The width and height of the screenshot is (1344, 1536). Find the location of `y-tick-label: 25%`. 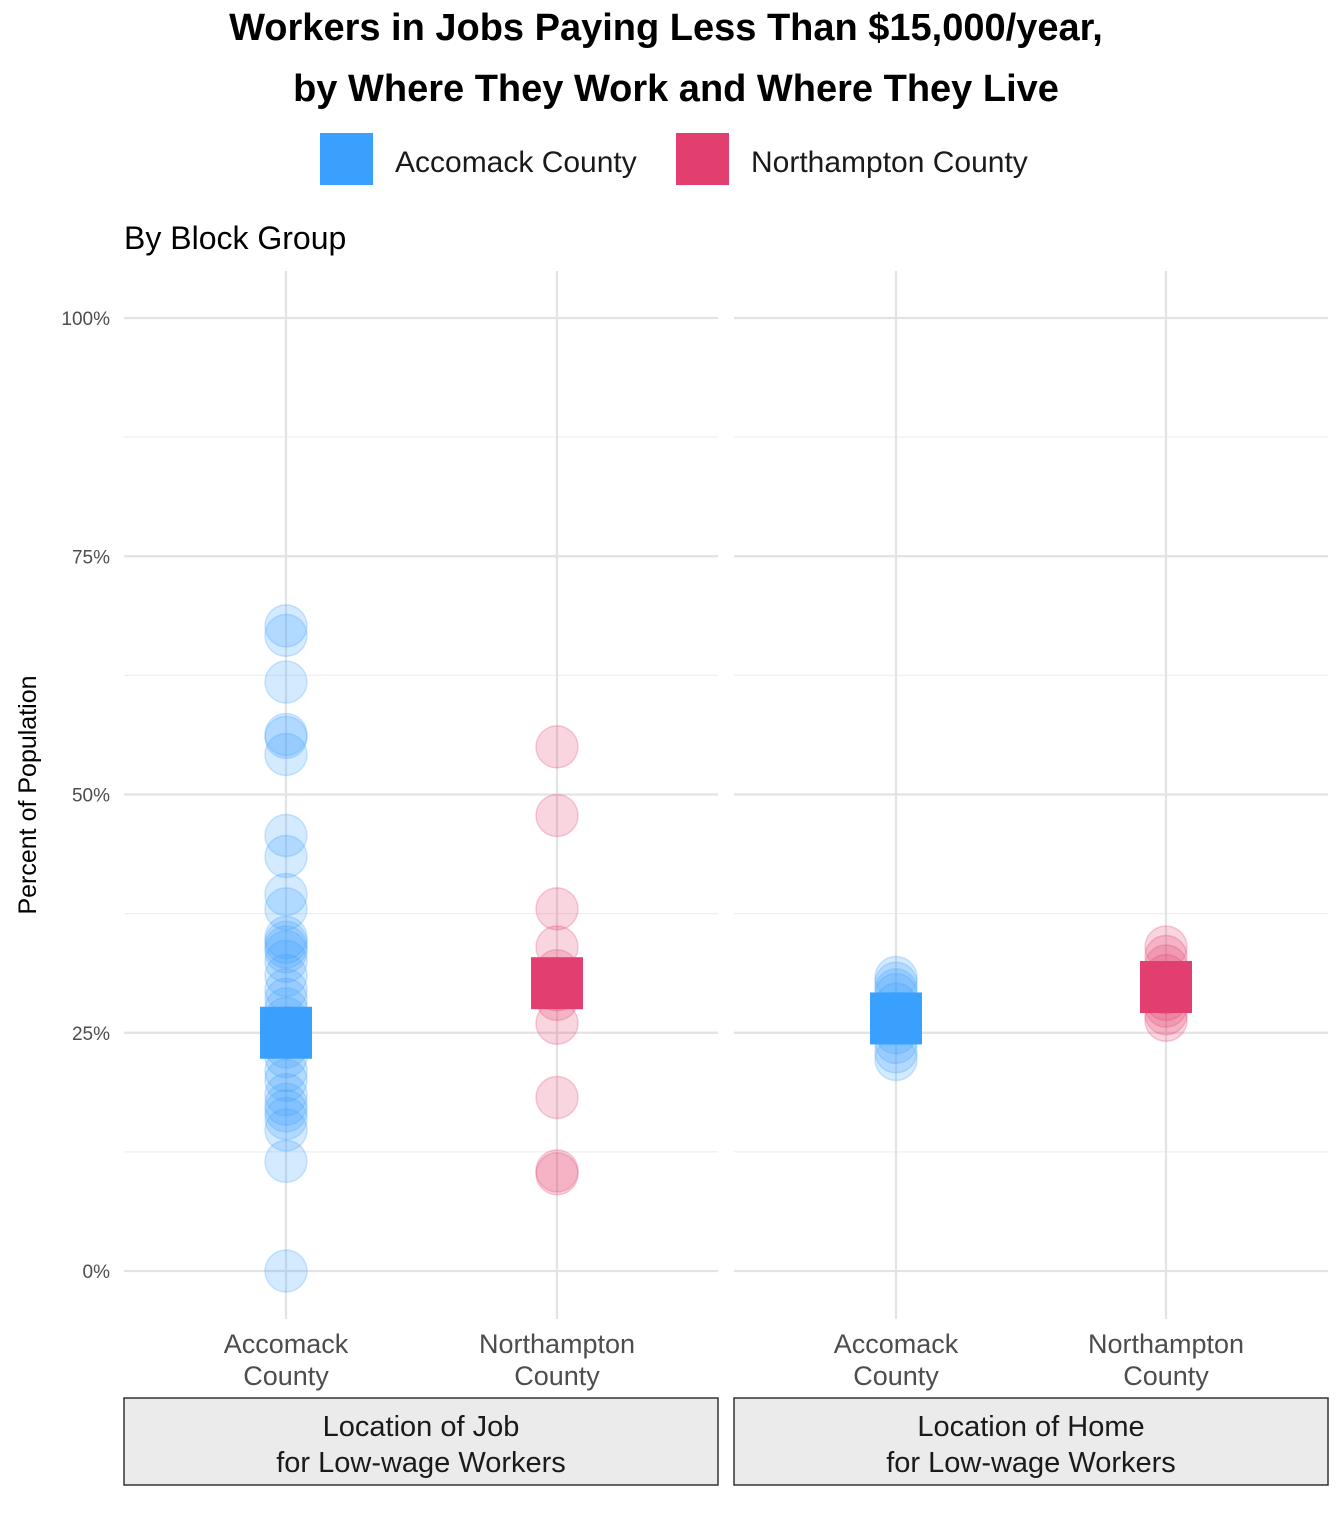

y-tick-label: 25% is located at coordinates (91, 1034).